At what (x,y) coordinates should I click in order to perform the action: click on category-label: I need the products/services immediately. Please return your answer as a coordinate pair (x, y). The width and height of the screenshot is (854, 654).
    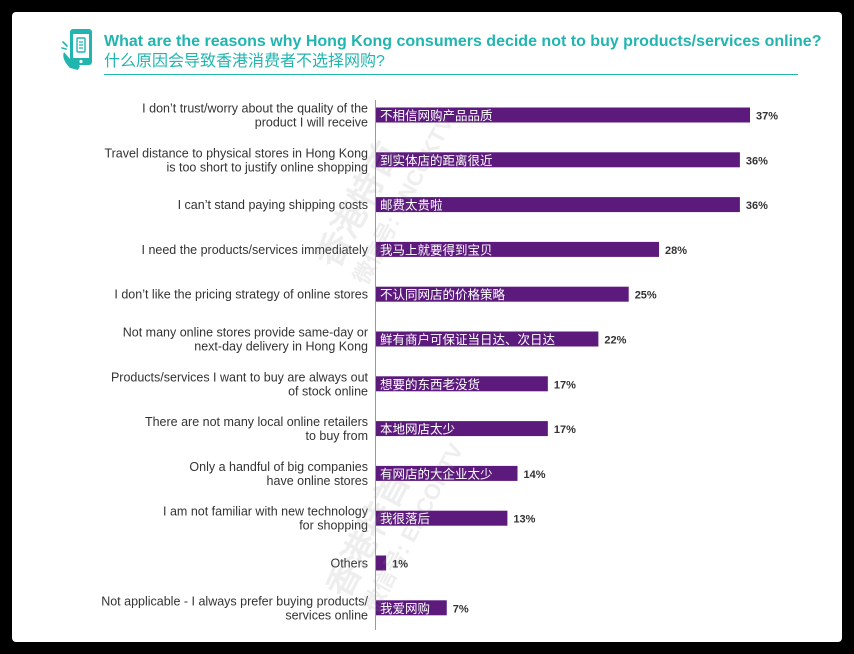
    Looking at the image, I should click on (255, 250).